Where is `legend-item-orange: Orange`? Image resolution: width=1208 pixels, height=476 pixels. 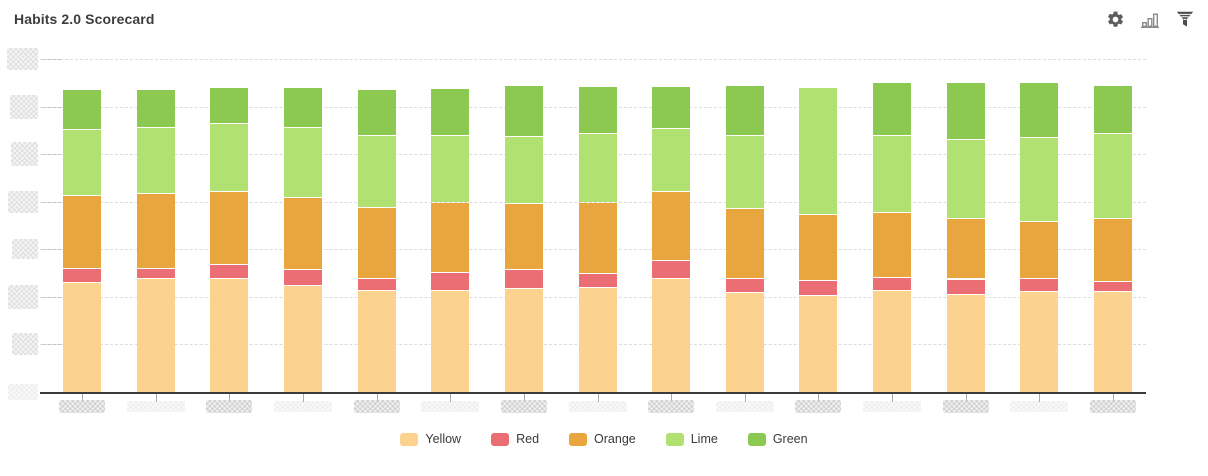 legend-item-orange: Orange is located at coordinates (602, 439).